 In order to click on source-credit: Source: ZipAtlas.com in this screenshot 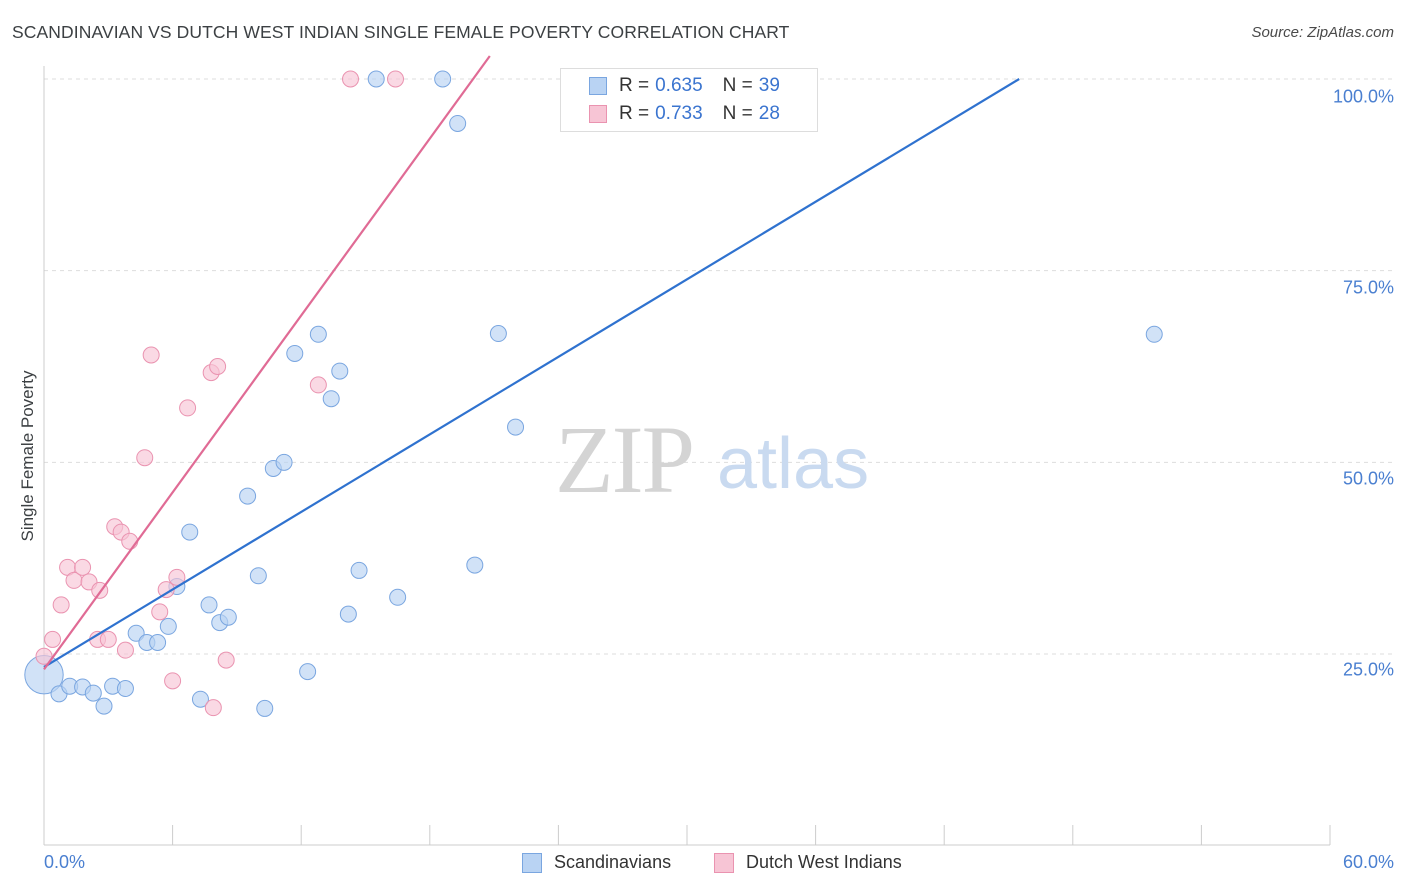, I will do `click(1322, 32)`.